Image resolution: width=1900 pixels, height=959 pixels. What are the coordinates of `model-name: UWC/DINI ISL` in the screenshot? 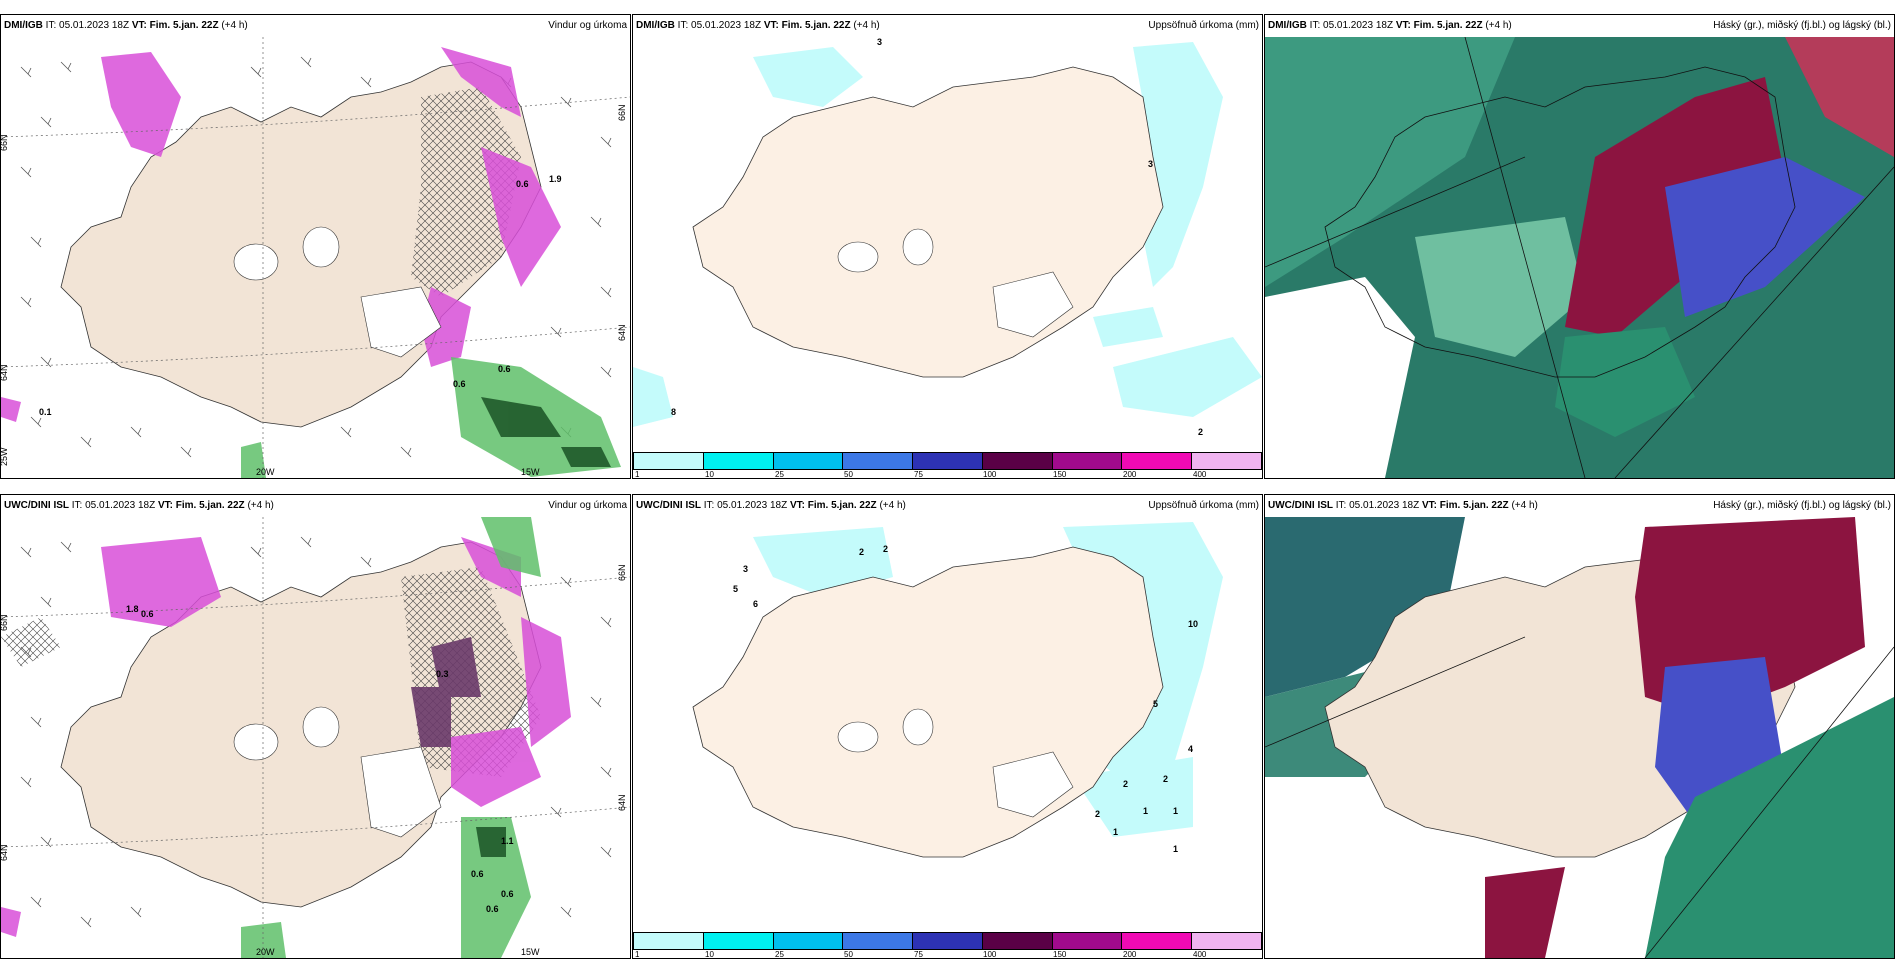 It's located at (668, 505).